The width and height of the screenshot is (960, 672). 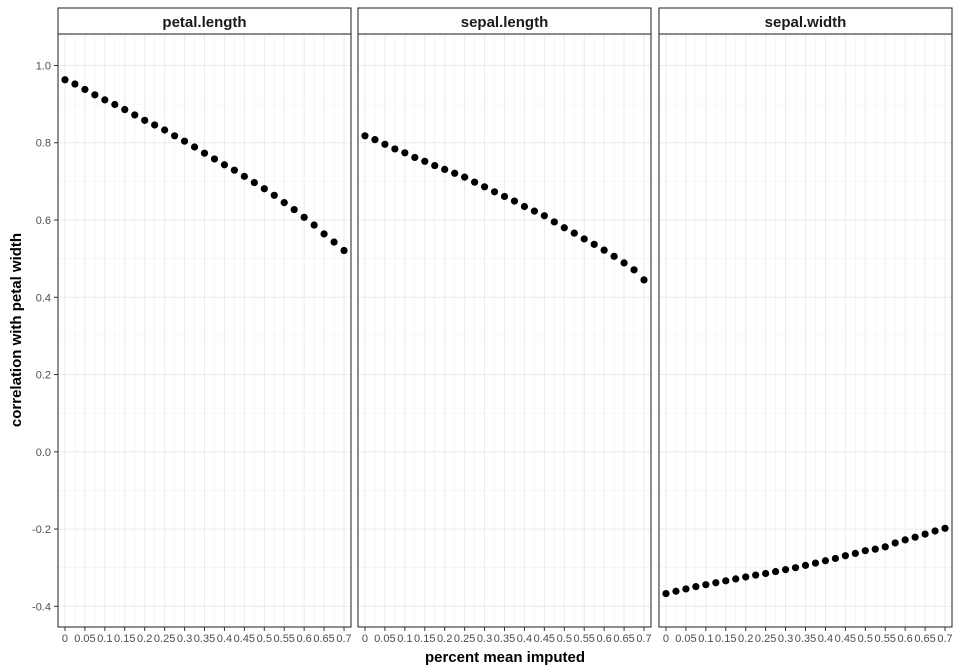 What do you see at coordinates (43, 453) in the screenshot?
I see `y-tick-label: 0.0` at bounding box center [43, 453].